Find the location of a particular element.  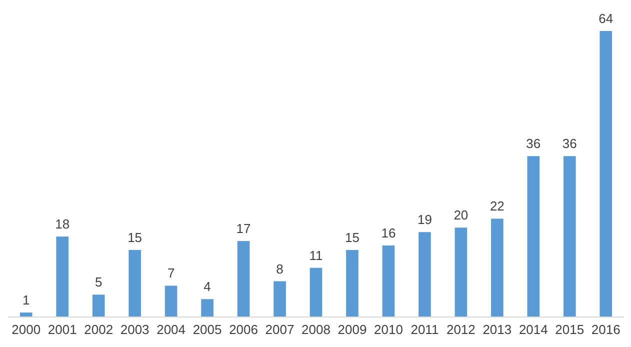

data-label: 4 is located at coordinates (207, 286).